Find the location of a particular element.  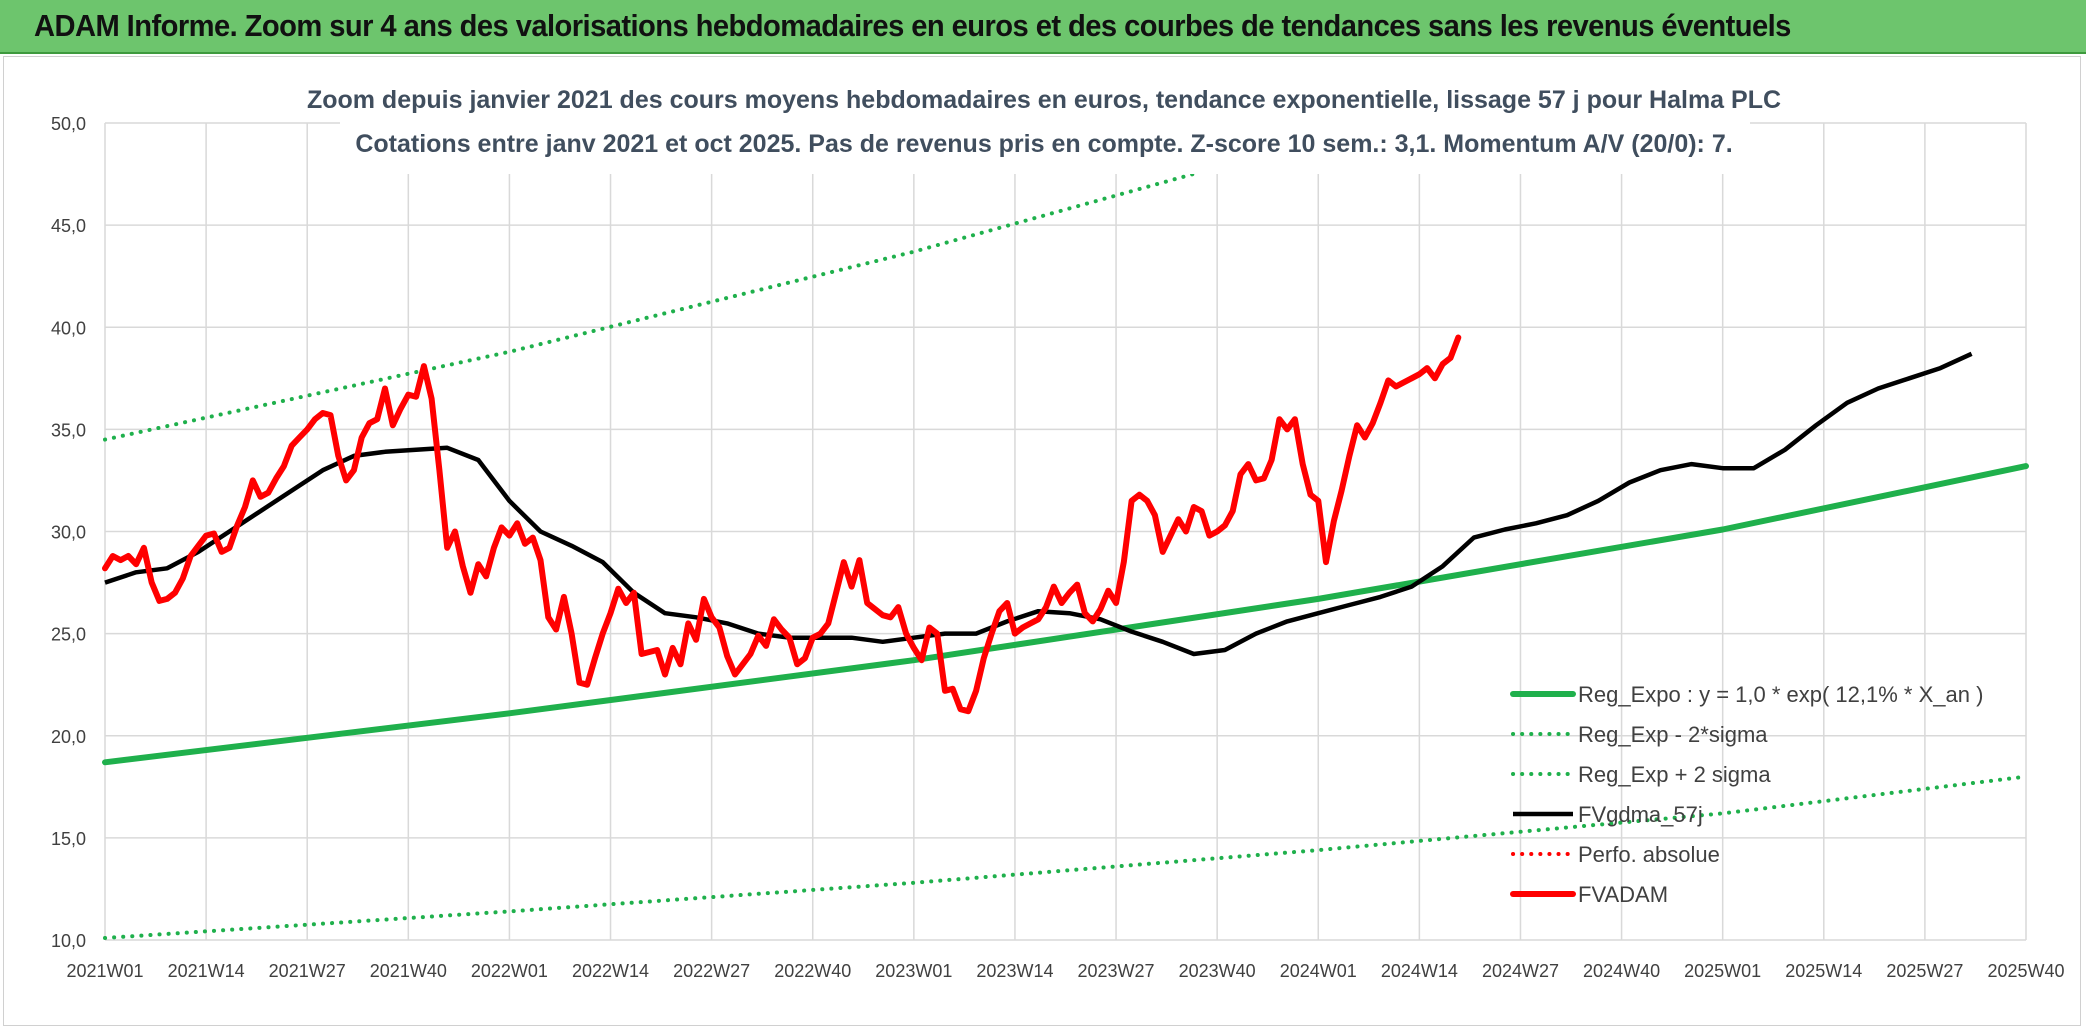

legend-label: Reg_Exp - 2*sigma is located at coordinates (1673, 734).